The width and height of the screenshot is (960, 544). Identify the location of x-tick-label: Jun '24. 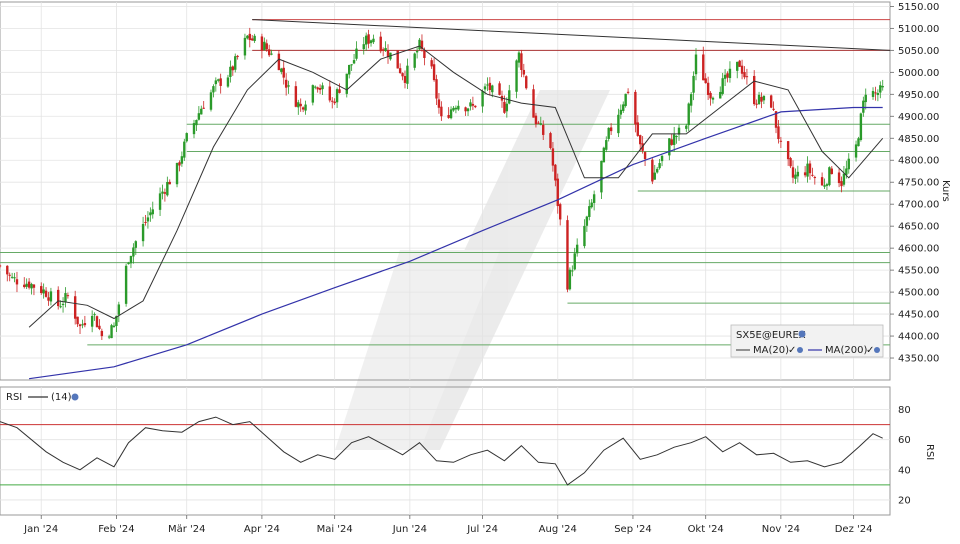
(409, 529).